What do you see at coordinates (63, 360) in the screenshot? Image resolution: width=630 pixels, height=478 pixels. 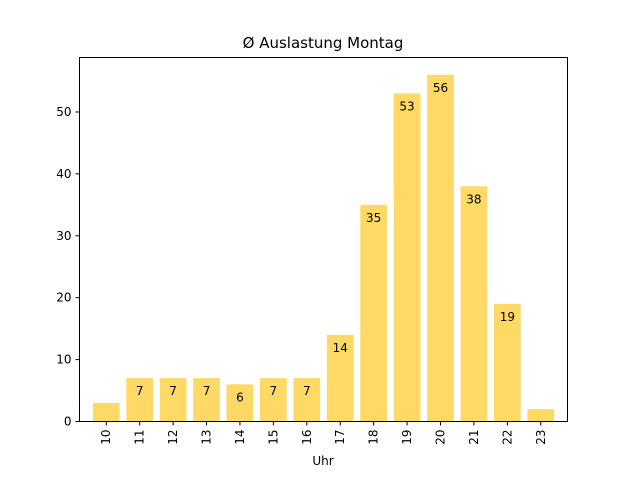 I see `y-tick-label-10: 10` at bounding box center [63, 360].